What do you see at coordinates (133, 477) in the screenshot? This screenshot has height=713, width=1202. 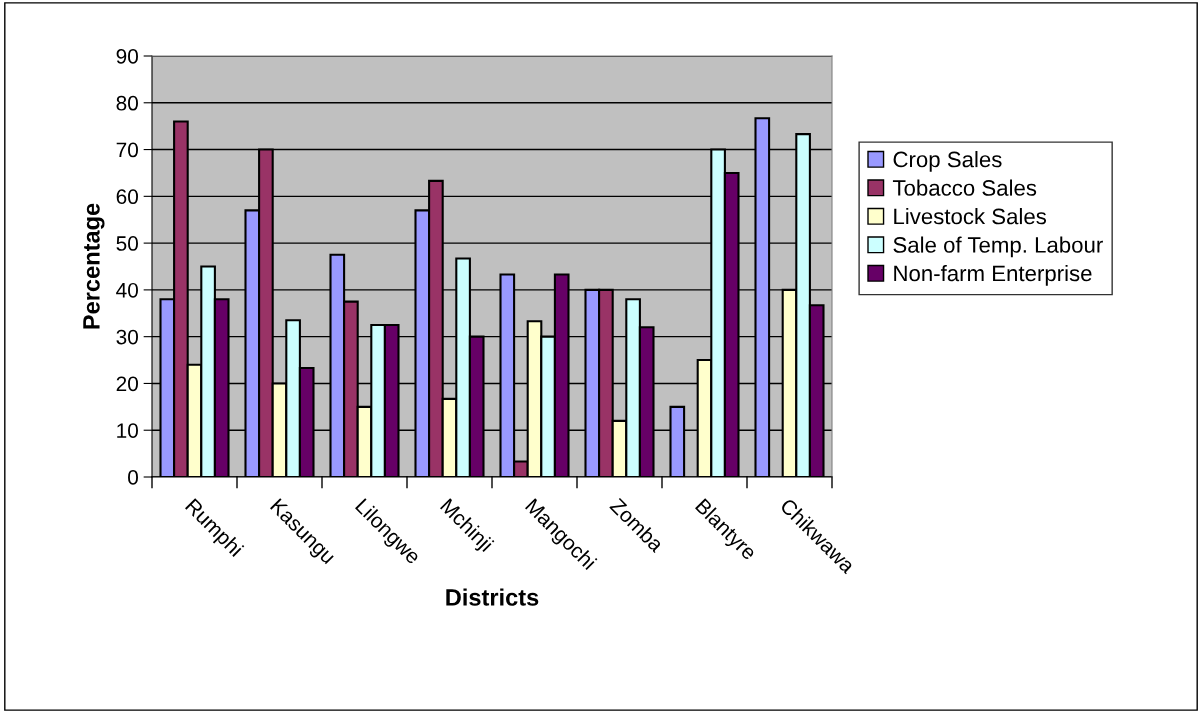 I see `y-tick-label: 0` at bounding box center [133, 477].